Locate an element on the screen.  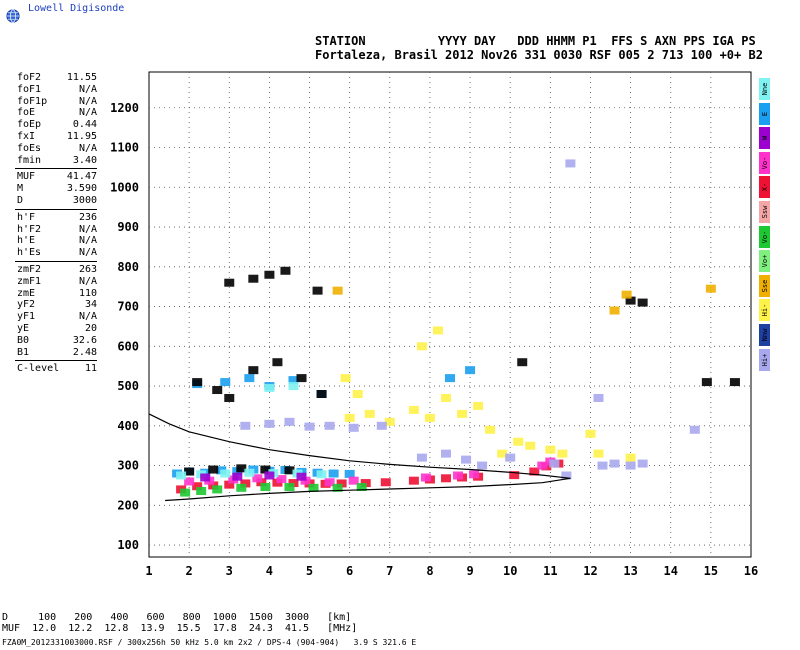
param-key: h'E is located at coordinates (26, 241).